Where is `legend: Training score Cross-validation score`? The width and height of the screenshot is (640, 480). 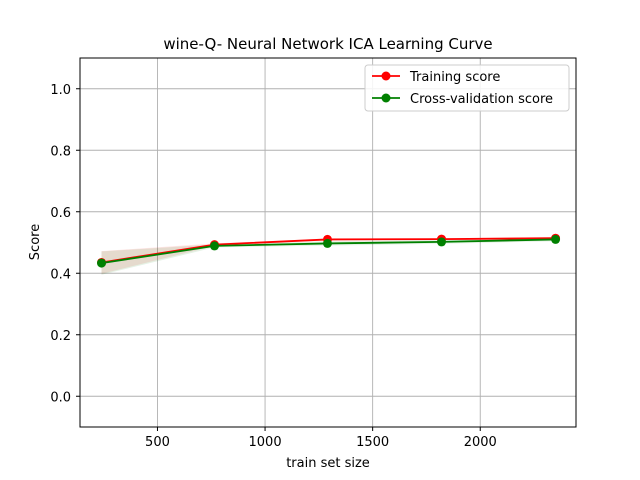 legend: Training score Cross-validation score is located at coordinates (467, 88).